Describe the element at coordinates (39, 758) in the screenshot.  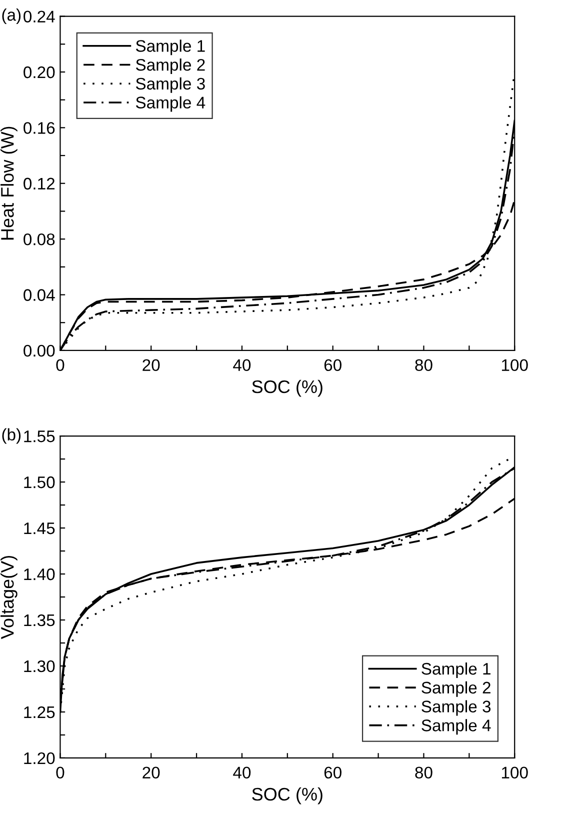
I see `y-tick-label: 1.20` at that location.